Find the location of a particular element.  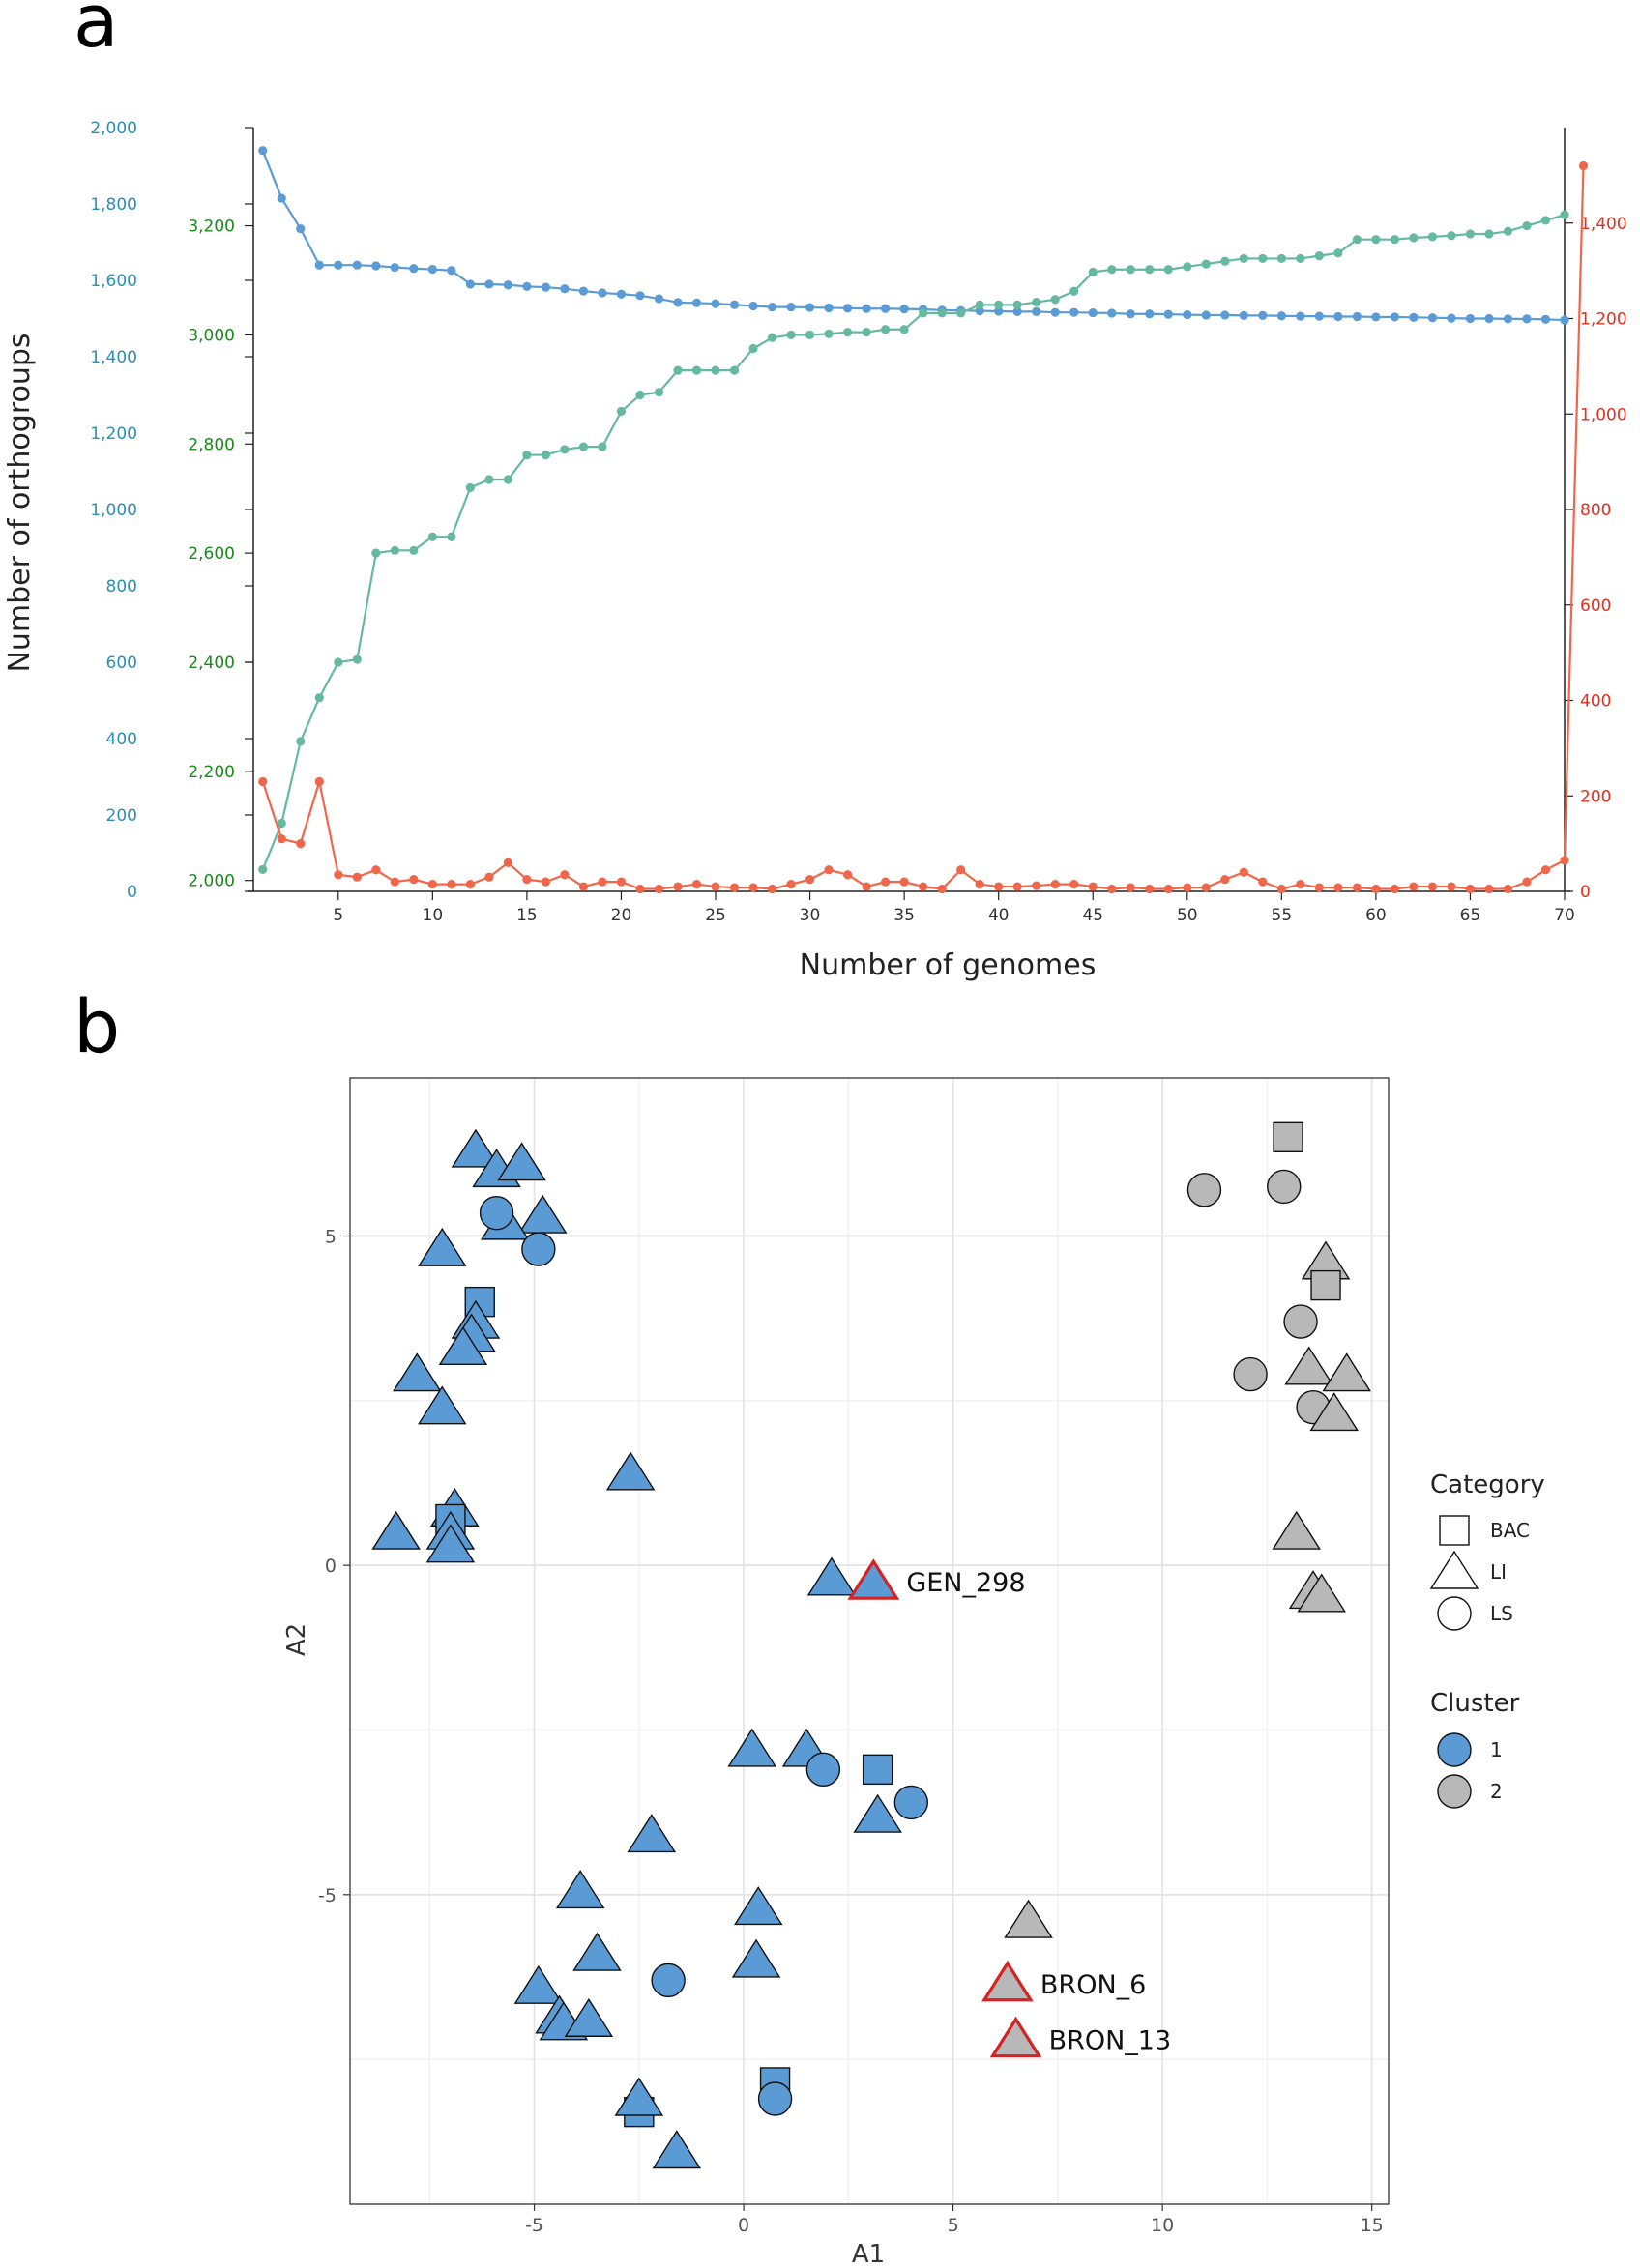

panel-label-a: a is located at coordinates (96, 32).